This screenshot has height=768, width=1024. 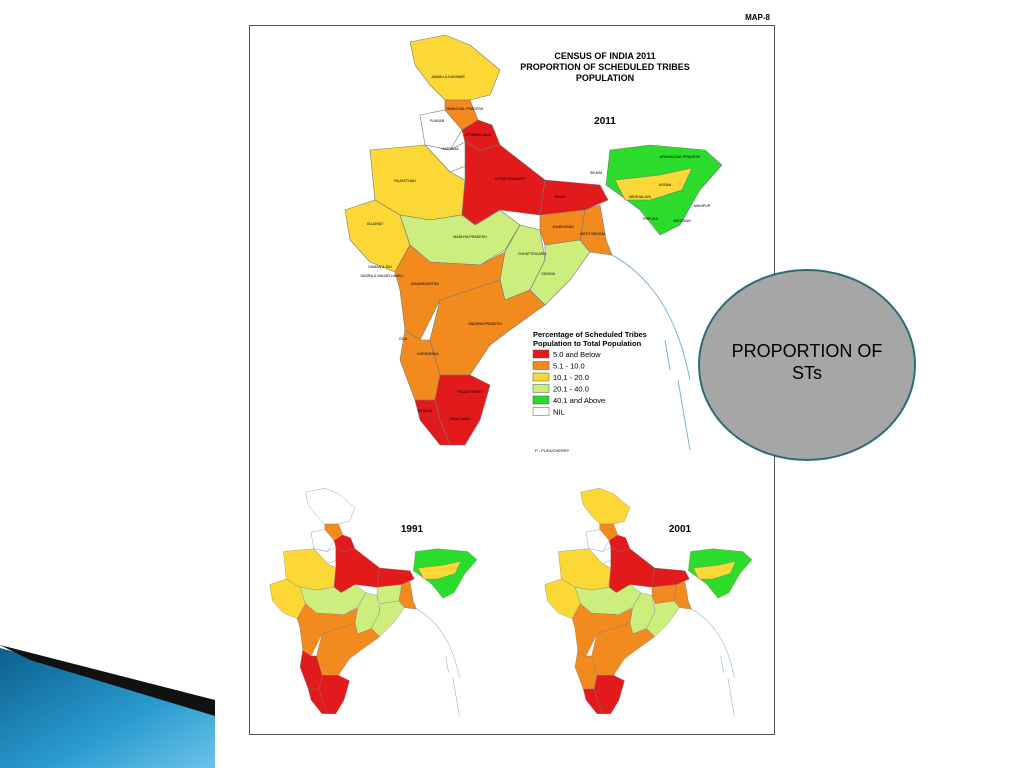 What do you see at coordinates (448, 77) in the screenshot?
I see `state-label: JAMMU & KASHMIR` at bounding box center [448, 77].